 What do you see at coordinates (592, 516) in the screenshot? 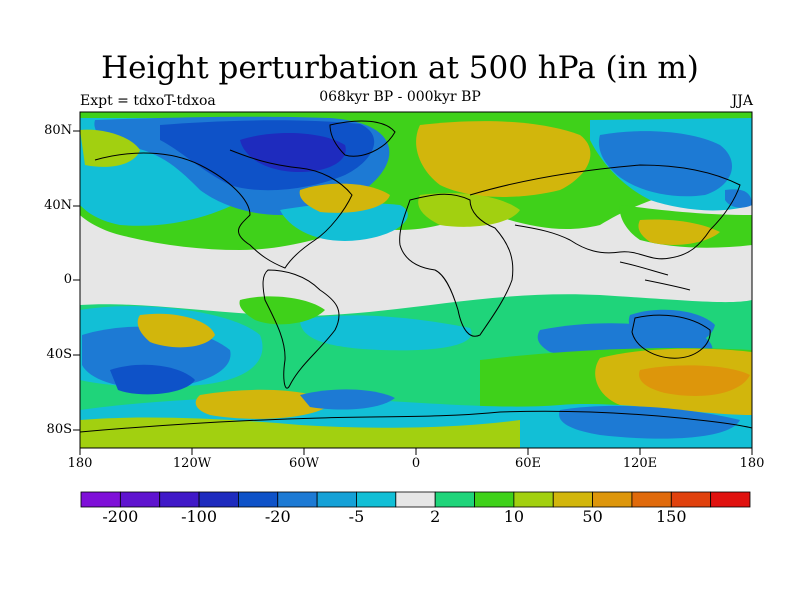
I see `colorbar-label: 50` at bounding box center [592, 516].